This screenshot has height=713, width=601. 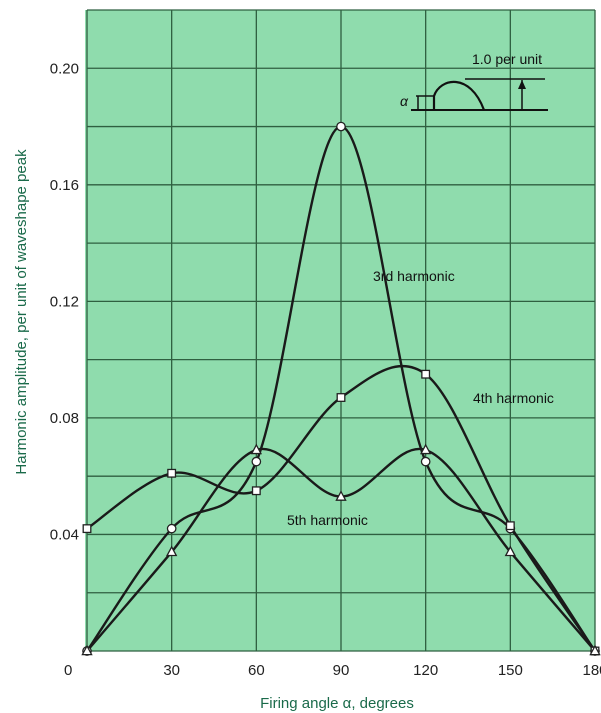 I want to click on x-tick-label: 60, so click(x=256, y=670).